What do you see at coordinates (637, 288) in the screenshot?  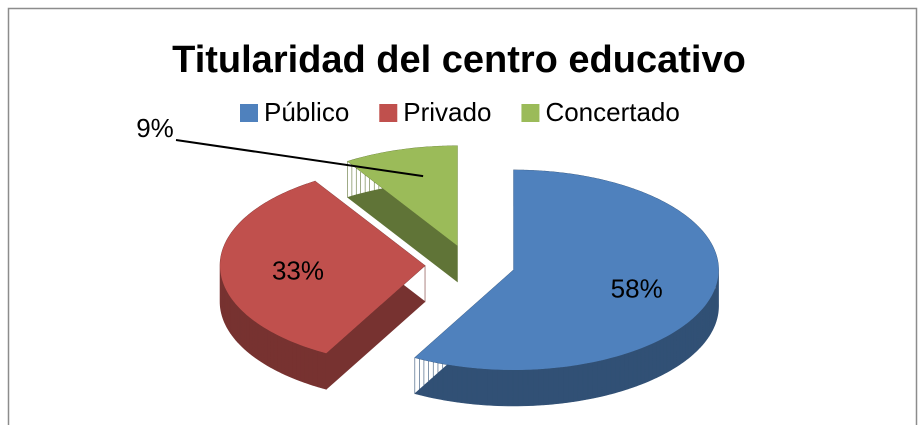 I see `data-label: 58%` at bounding box center [637, 288].